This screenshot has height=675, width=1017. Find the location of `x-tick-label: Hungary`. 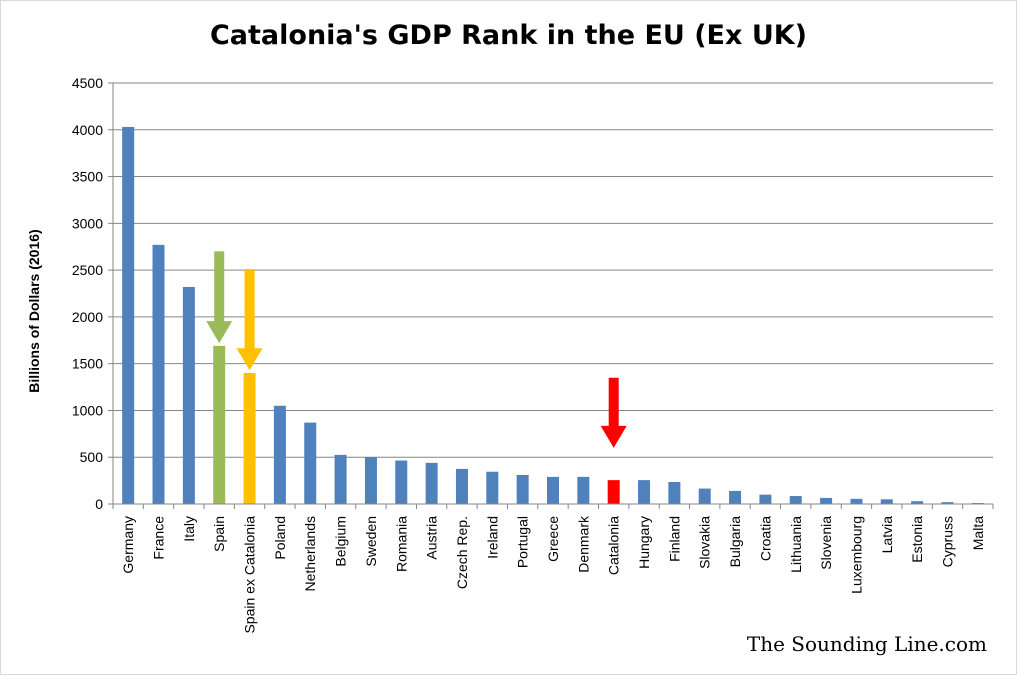

x-tick-label: Hungary is located at coordinates (644, 542).